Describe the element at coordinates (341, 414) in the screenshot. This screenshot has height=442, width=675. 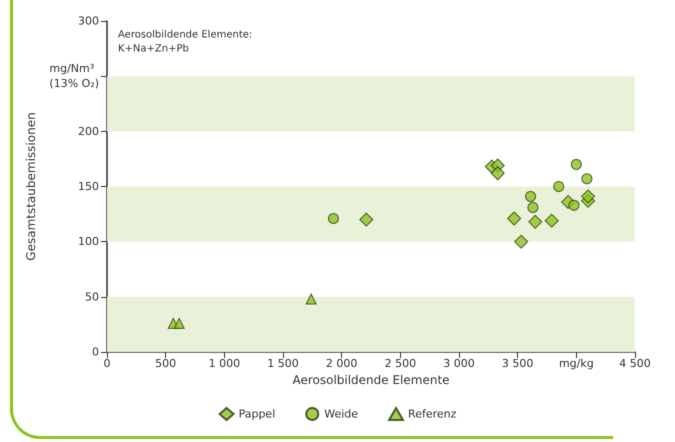
I see `legend-label: Weide` at that location.